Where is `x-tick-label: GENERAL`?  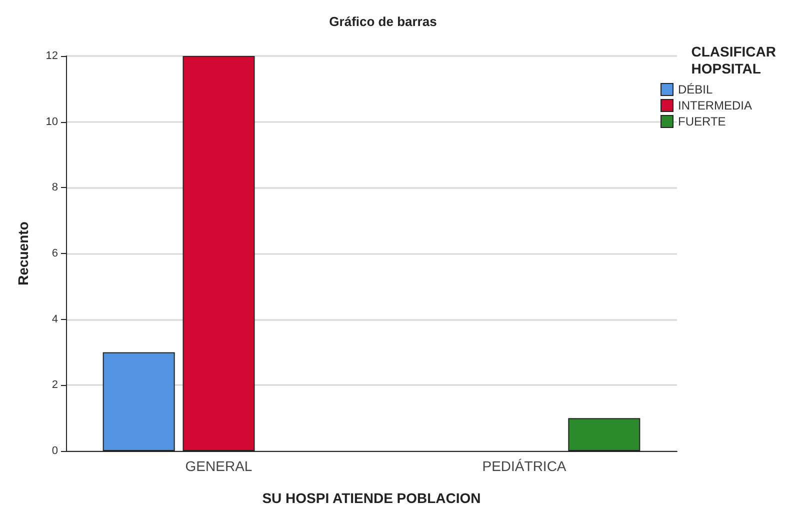
x-tick-label: GENERAL is located at coordinates (218, 466).